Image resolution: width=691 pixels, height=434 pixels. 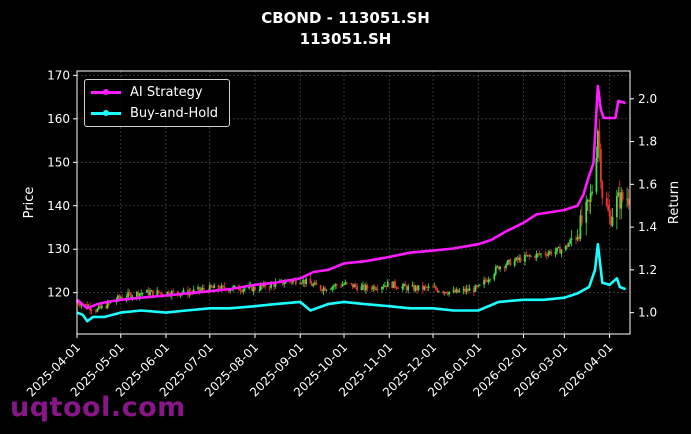 I want to click on legend: AI Strategy Buy-and-Hold, so click(x=157, y=103).